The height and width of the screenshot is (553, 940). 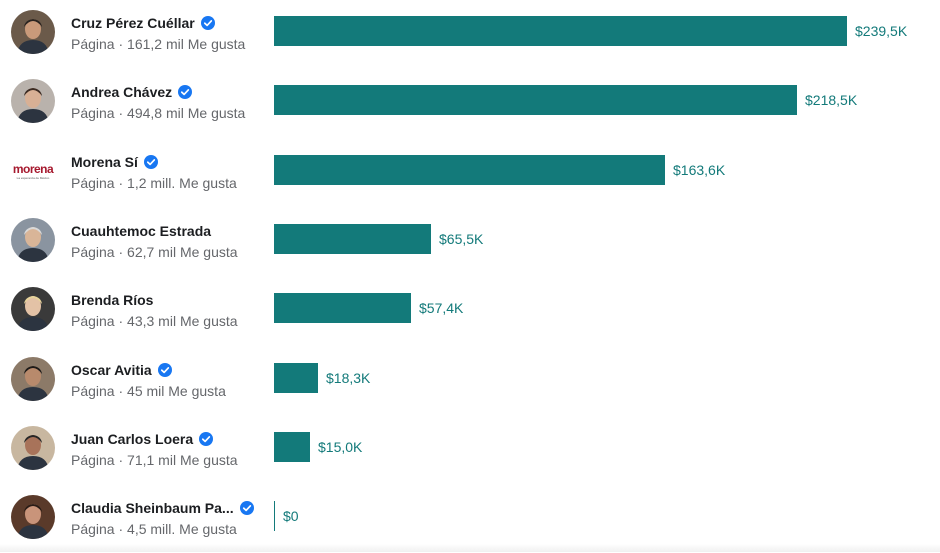 I want to click on page-name-line: Andrea Chávez, so click(x=132, y=92).